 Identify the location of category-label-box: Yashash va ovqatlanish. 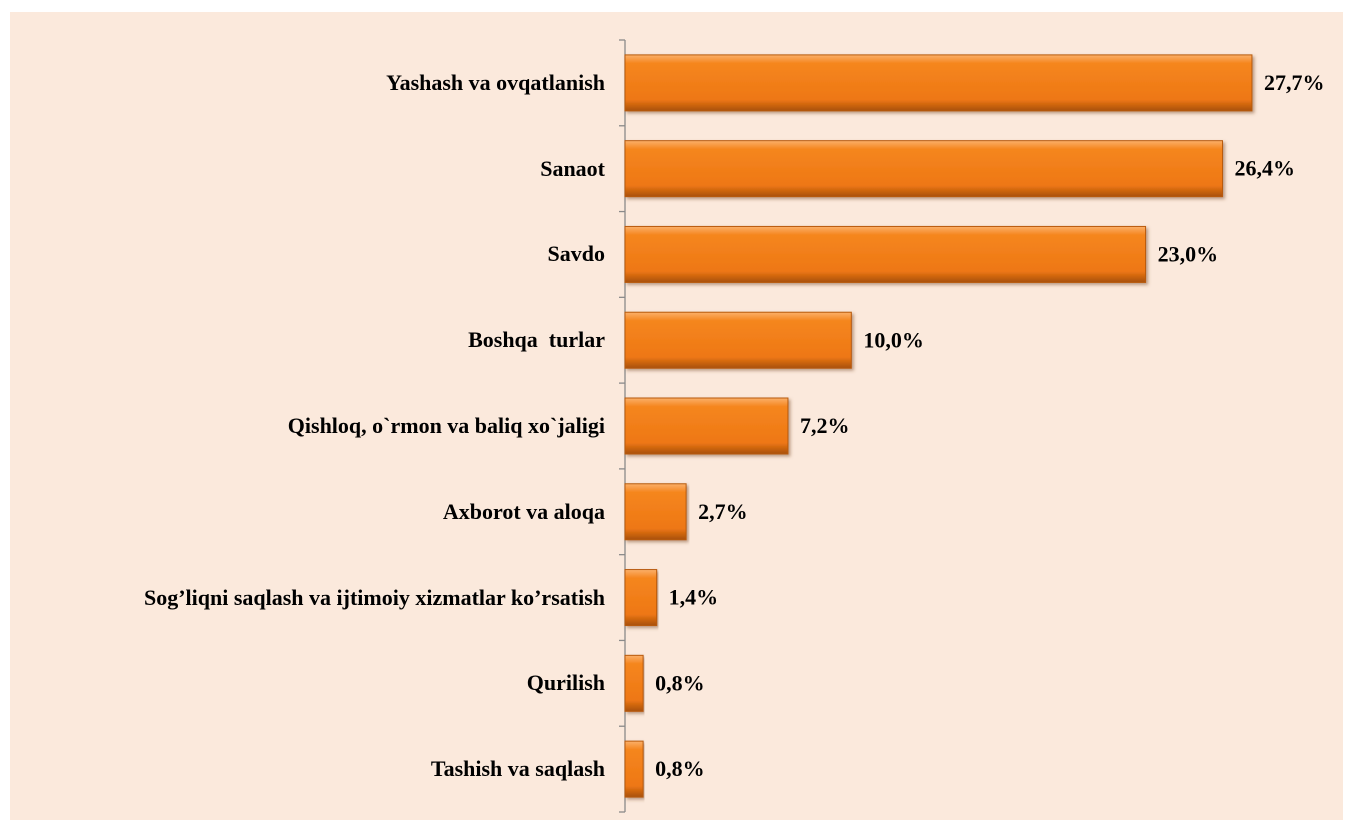
(495, 83).